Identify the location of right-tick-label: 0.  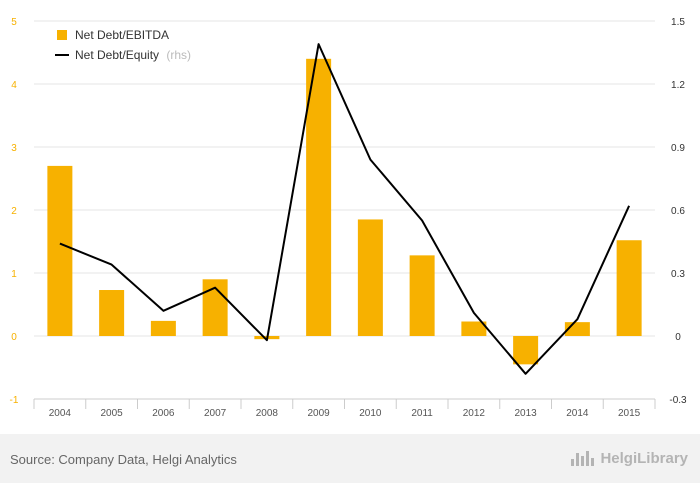
(678, 337).